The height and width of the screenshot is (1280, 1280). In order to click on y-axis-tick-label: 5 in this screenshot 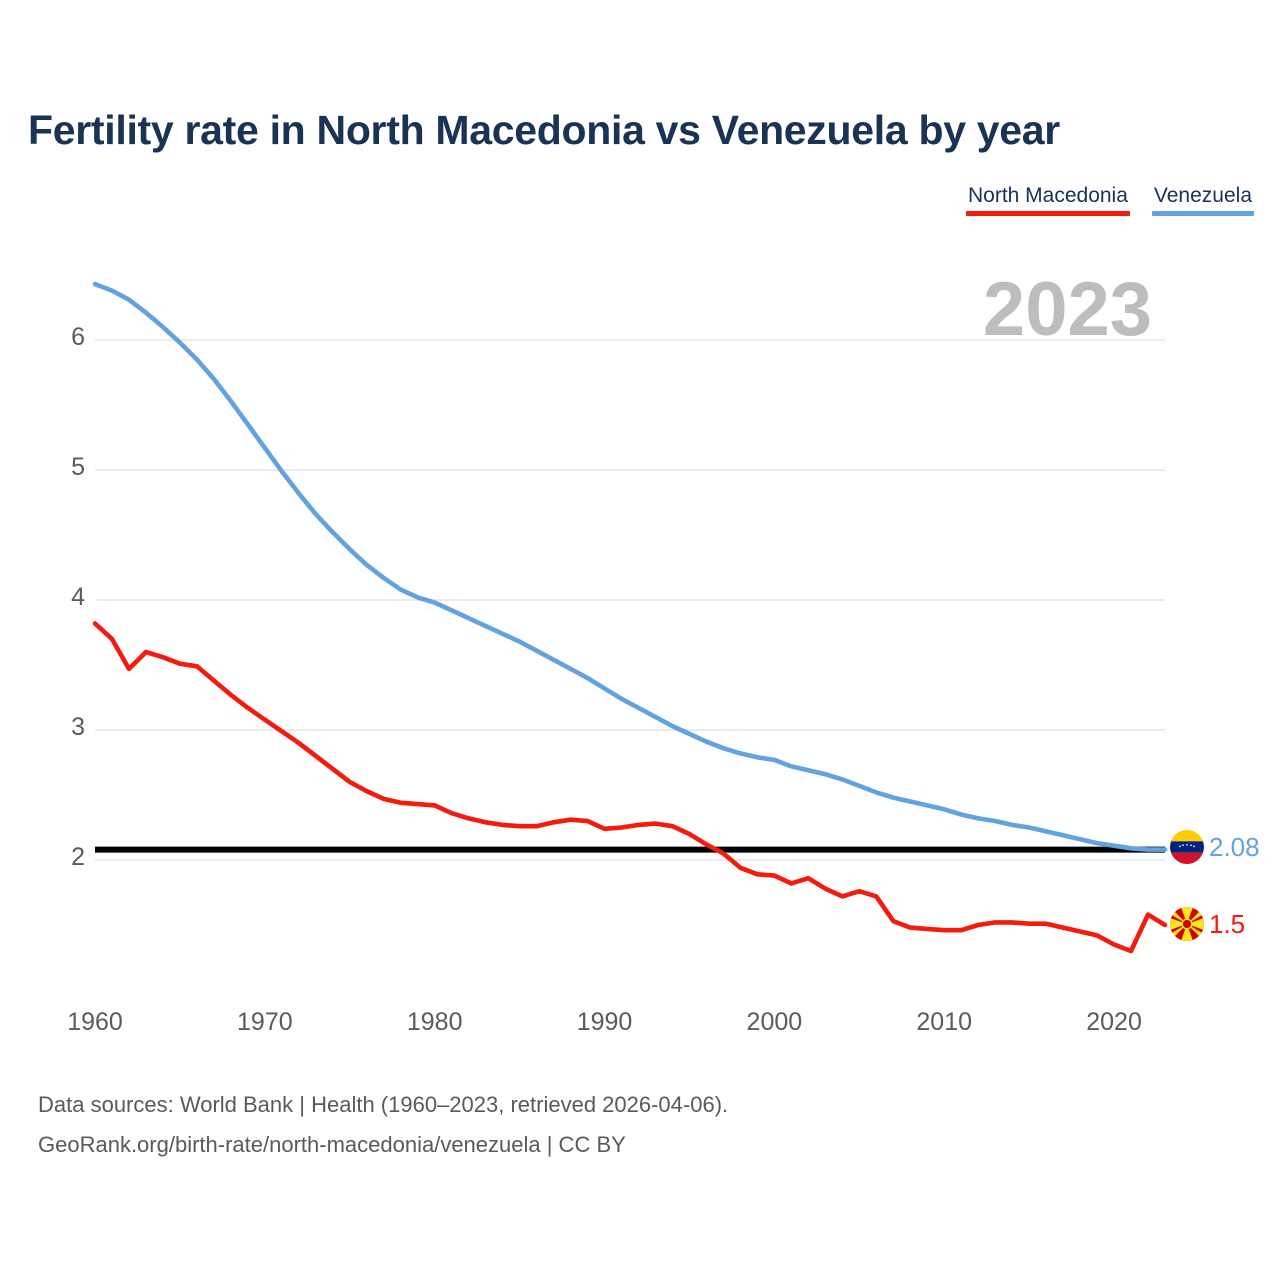, I will do `click(78, 467)`.